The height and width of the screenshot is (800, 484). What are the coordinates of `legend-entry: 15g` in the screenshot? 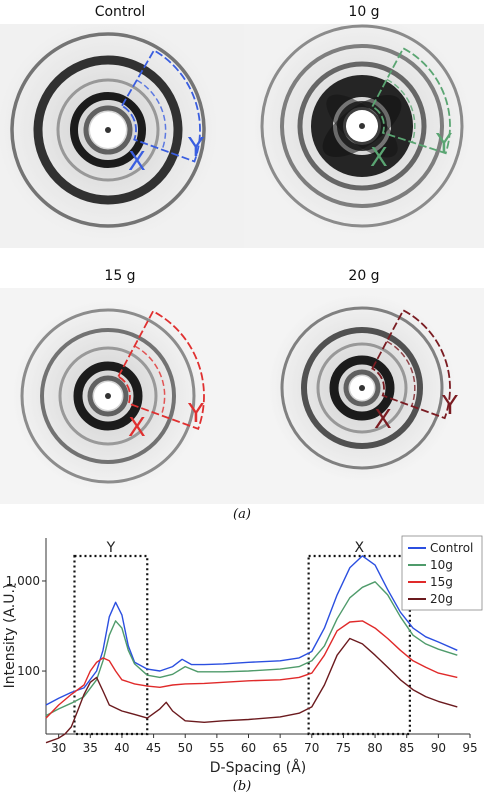 It's located at (441, 582).